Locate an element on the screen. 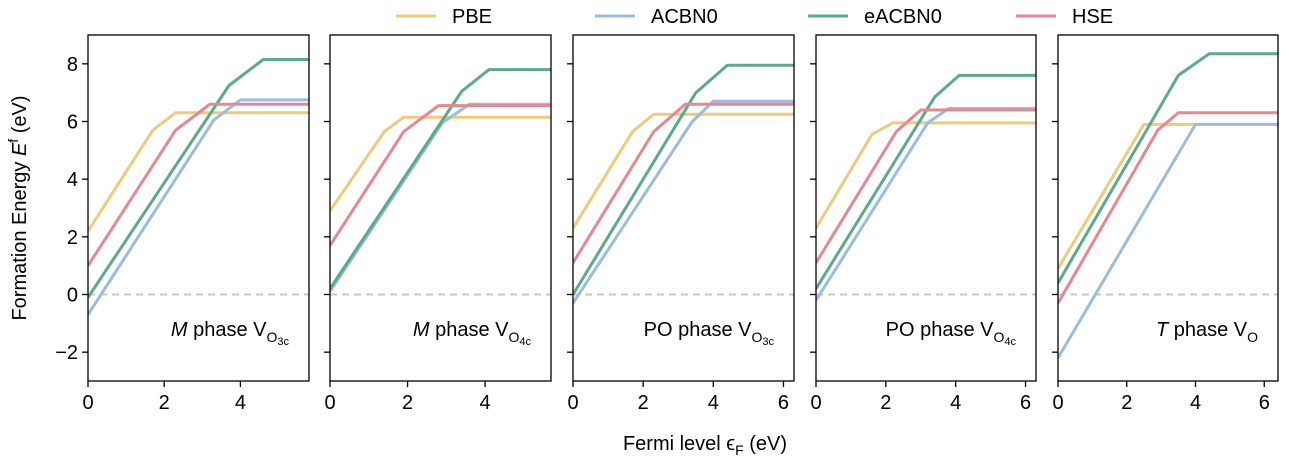  legend-label: PBE is located at coordinates (472, 17).